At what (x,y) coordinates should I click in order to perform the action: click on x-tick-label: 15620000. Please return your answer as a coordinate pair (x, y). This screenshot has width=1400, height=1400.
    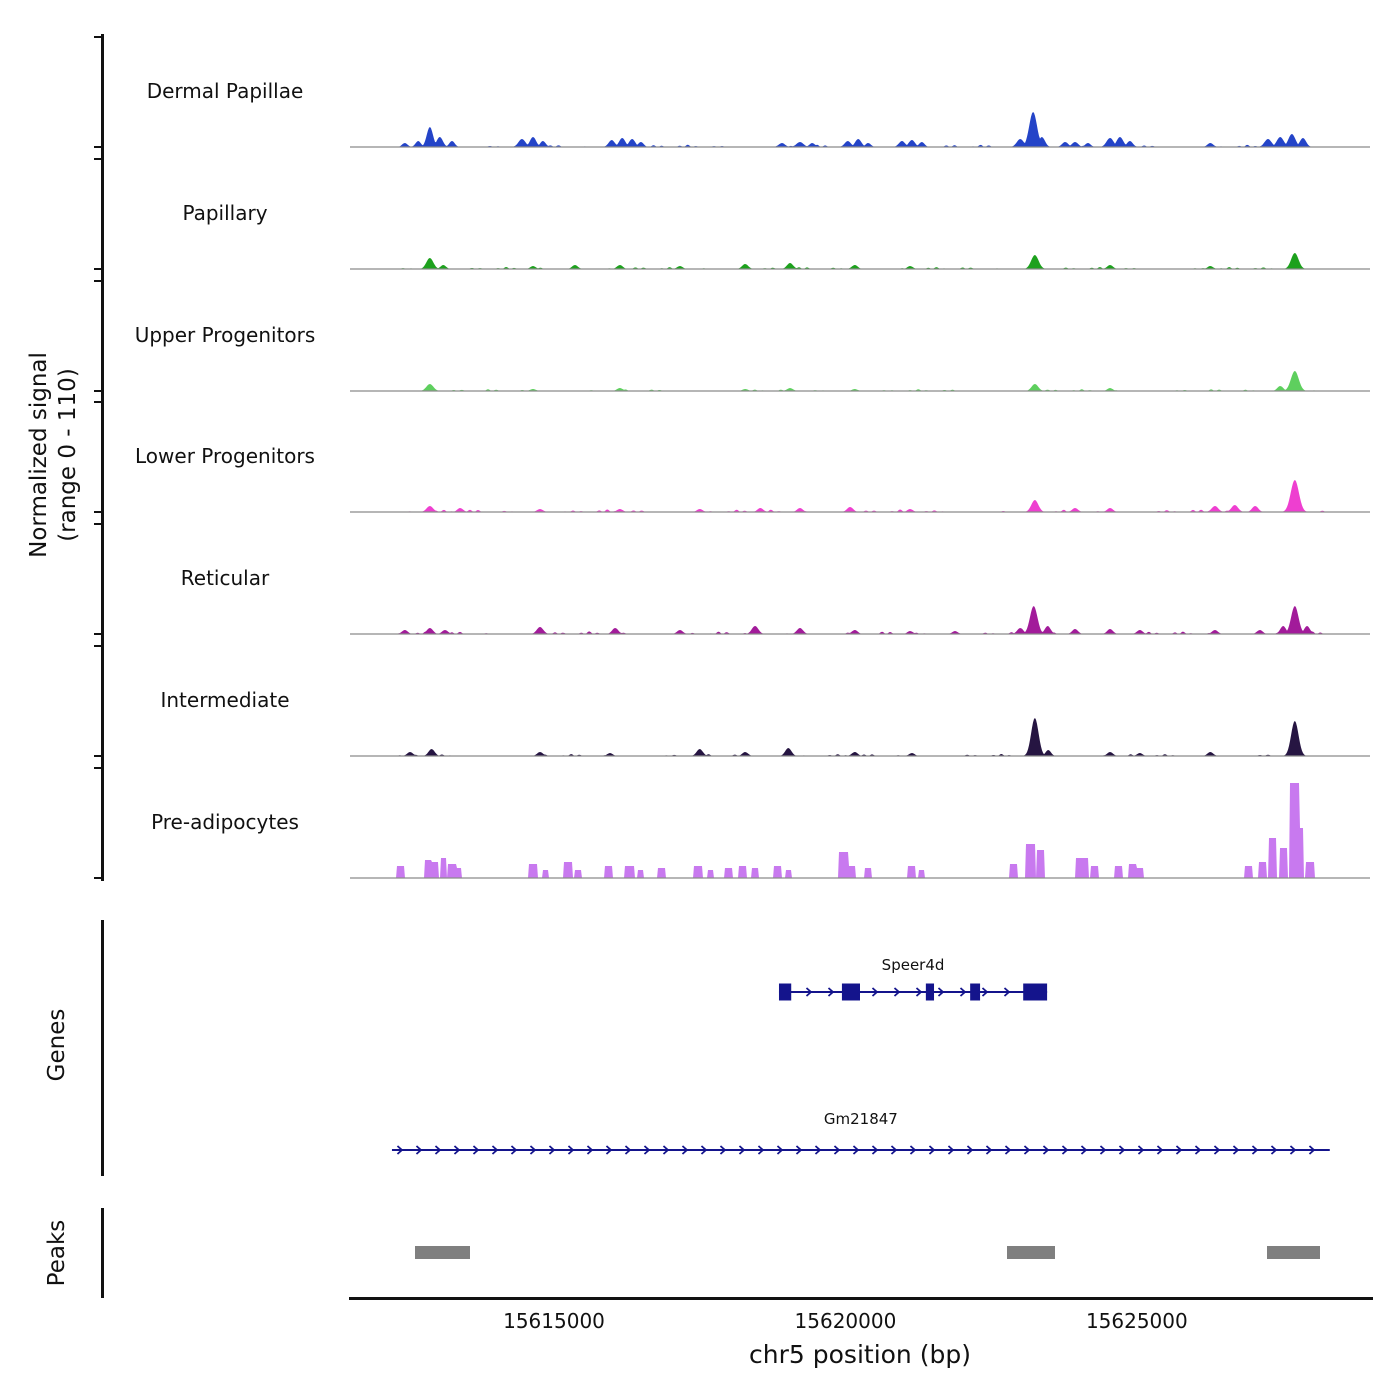
    Looking at the image, I should click on (845, 1321).